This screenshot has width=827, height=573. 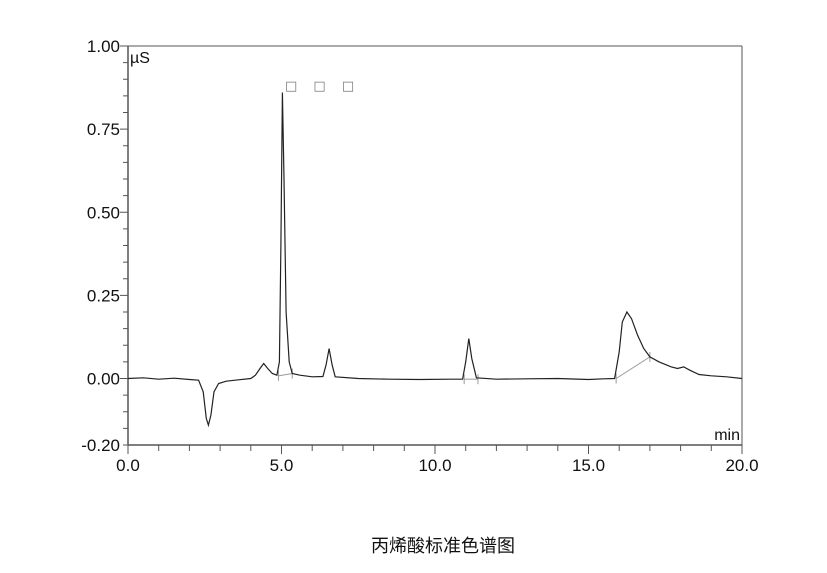 What do you see at coordinates (588, 465) in the screenshot?
I see `x-tick-label: 15.0` at bounding box center [588, 465].